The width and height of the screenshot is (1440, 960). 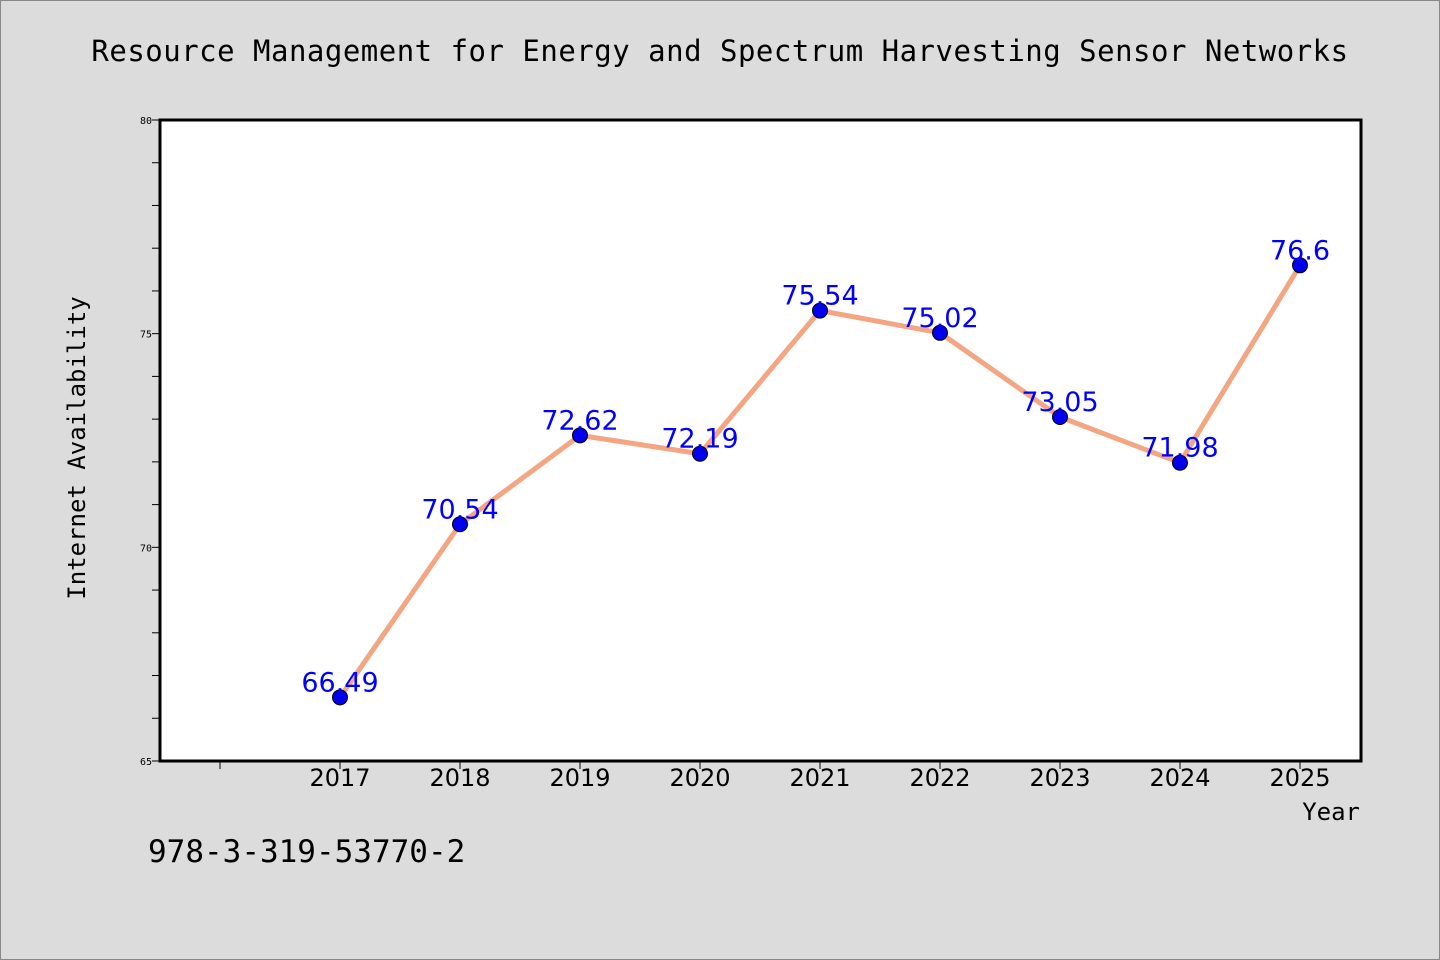 I want to click on data-label: 75.02, so click(x=939, y=318).